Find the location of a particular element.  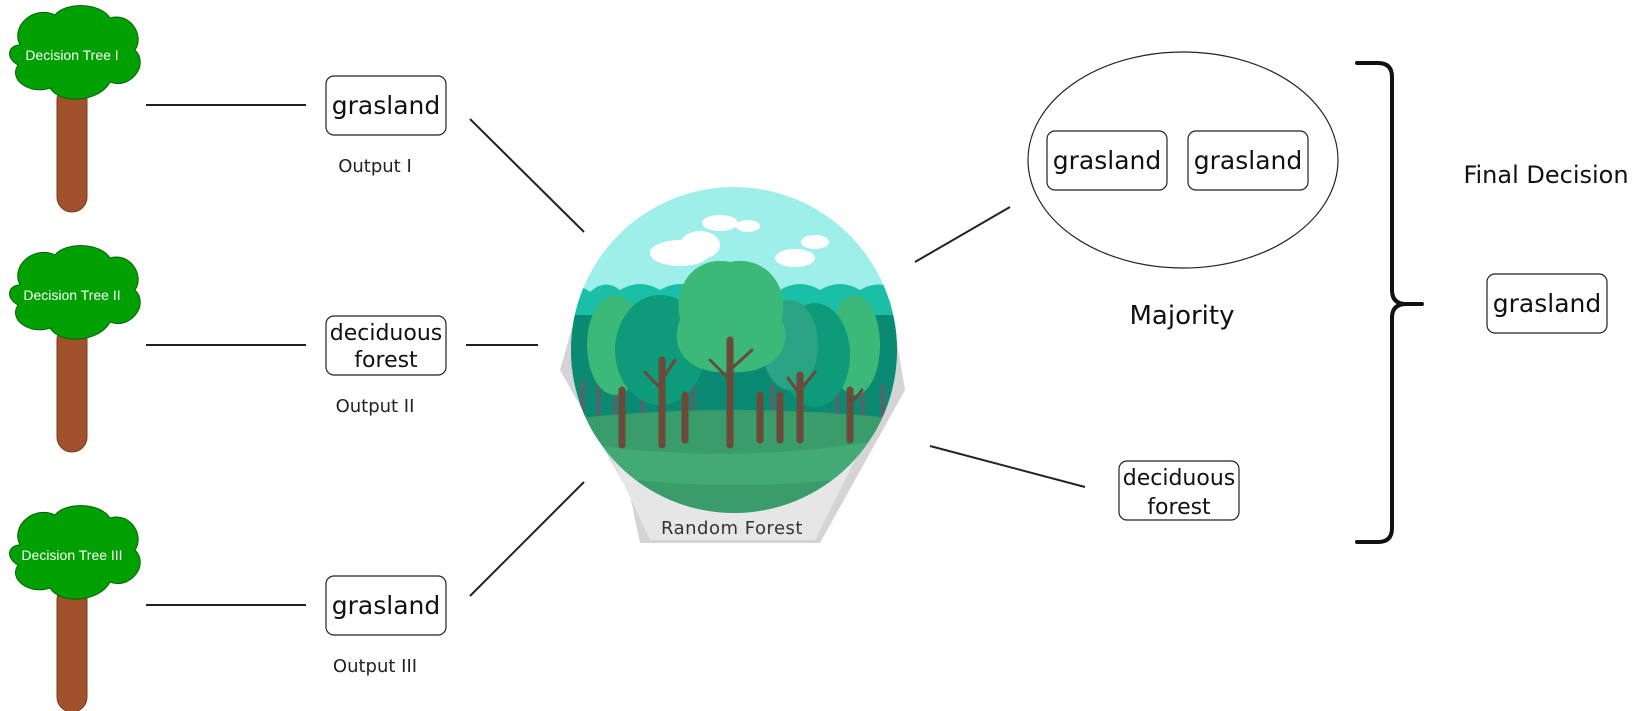

output-caption: Output III is located at coordinates (375, 666).